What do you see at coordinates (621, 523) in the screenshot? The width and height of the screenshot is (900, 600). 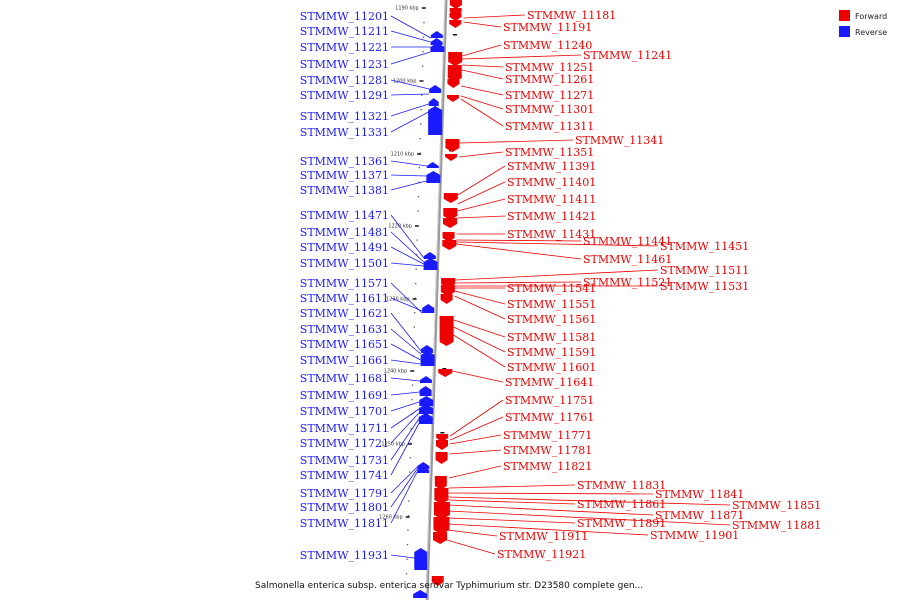 I see `forward-gene-label: STMMW_11891` at bounding box center [621, 523].